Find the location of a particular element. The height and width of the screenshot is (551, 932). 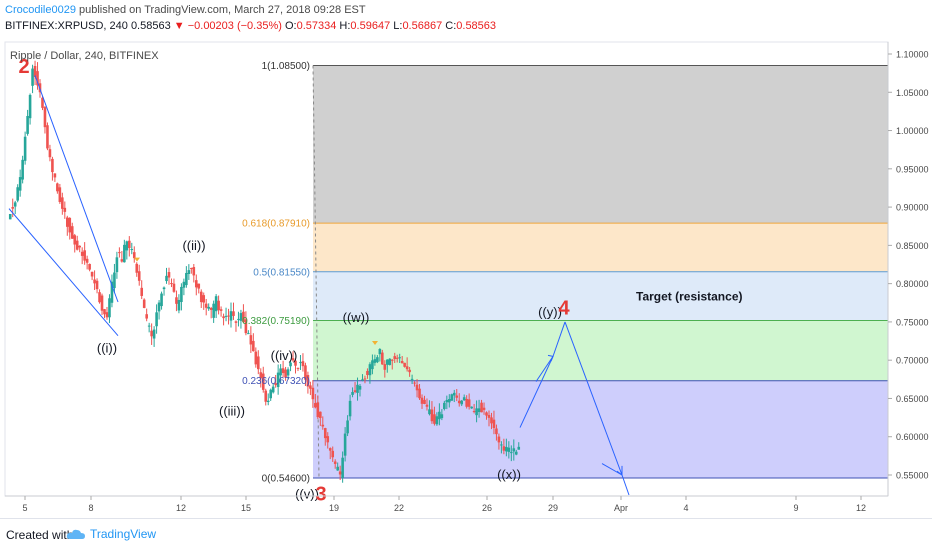

tradingview-brand: TradingView is located at coordinates (123, 534).